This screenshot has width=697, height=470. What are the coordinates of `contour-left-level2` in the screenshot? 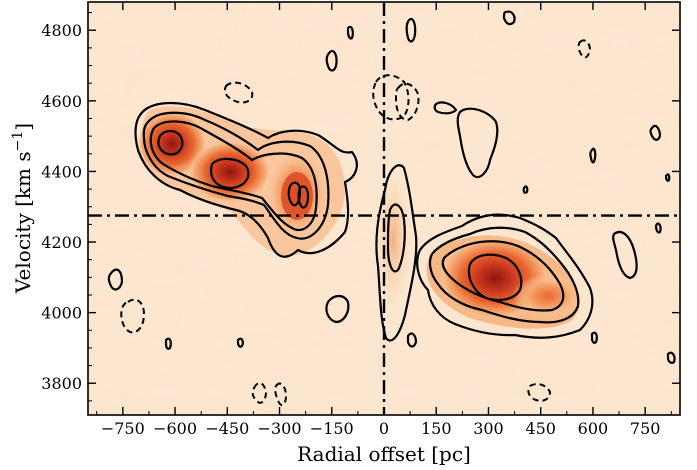 It's located at (236, 175).